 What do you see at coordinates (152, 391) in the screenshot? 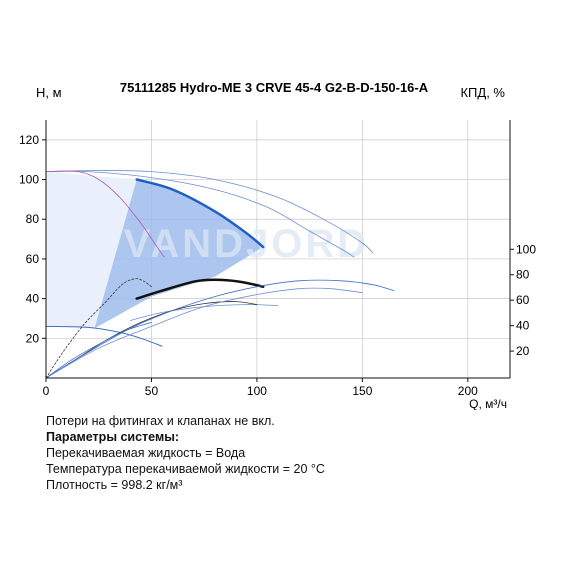
I see `x-tick-label: 50` at bounding box center [152, 391].